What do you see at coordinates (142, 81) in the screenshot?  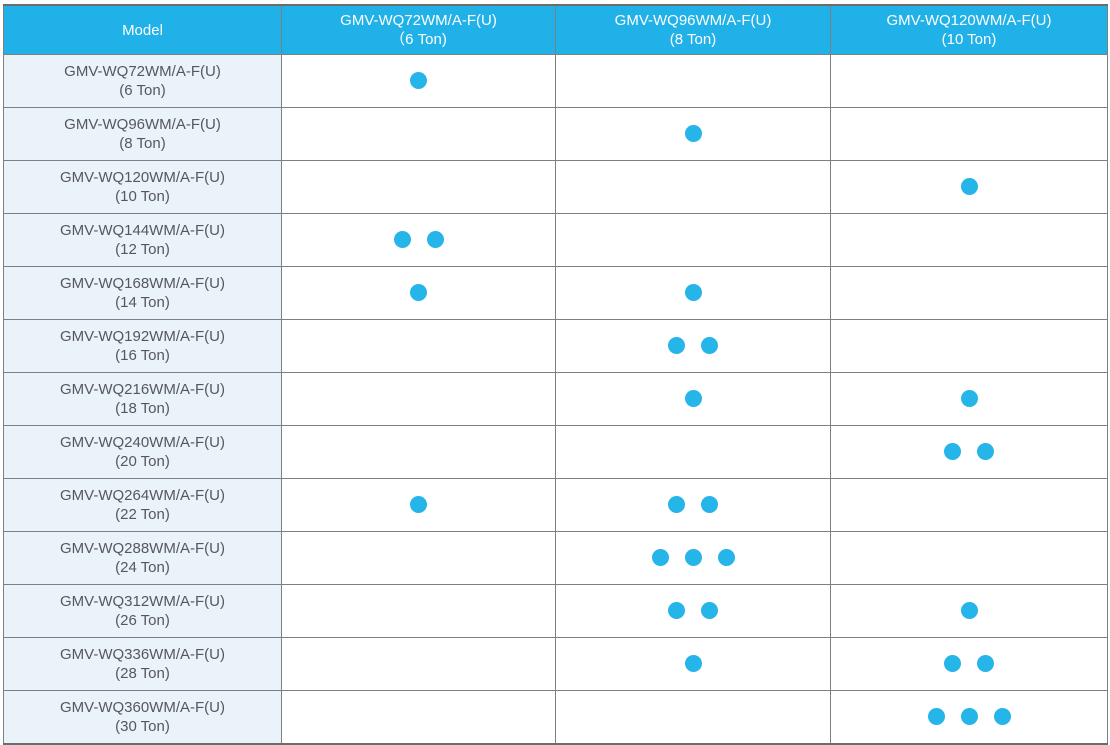 I see `model-cell: GMV-WQ72WM/A-F(U) (6 Ton)` at bounding box center [142, 81].